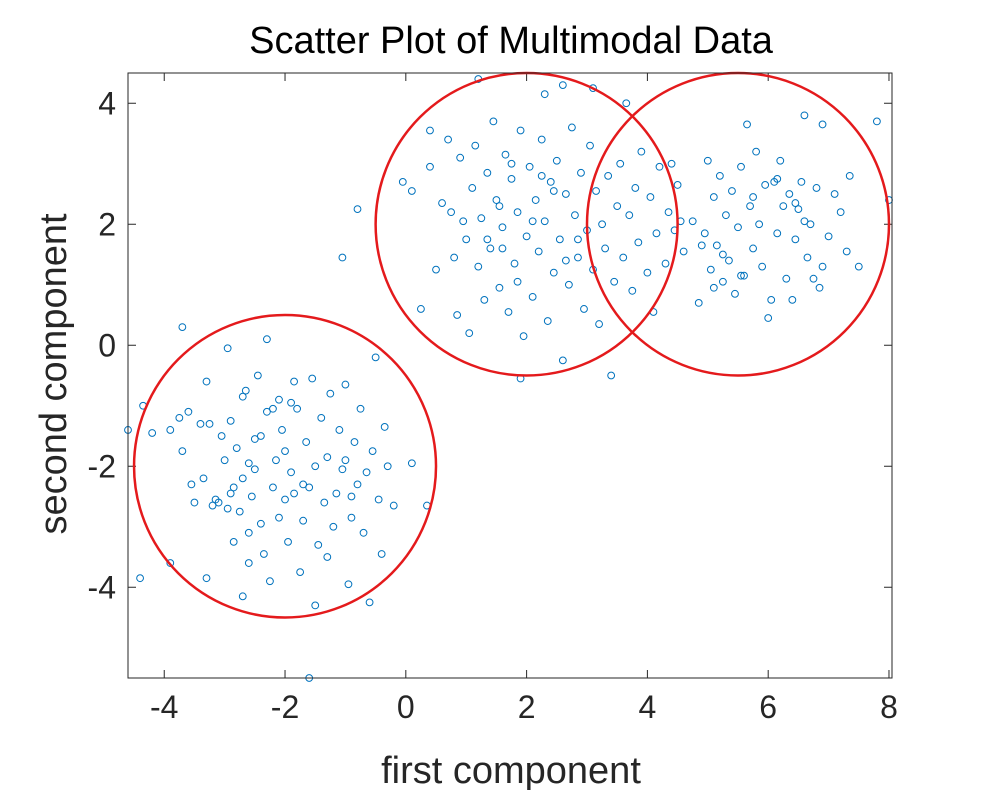 Image resolution: width=988 pixels, height=790 pixels. What do you see at coordinates (285, 466) in the screenshot?
I see `cluster-circle` at bounding box center [285, 466].